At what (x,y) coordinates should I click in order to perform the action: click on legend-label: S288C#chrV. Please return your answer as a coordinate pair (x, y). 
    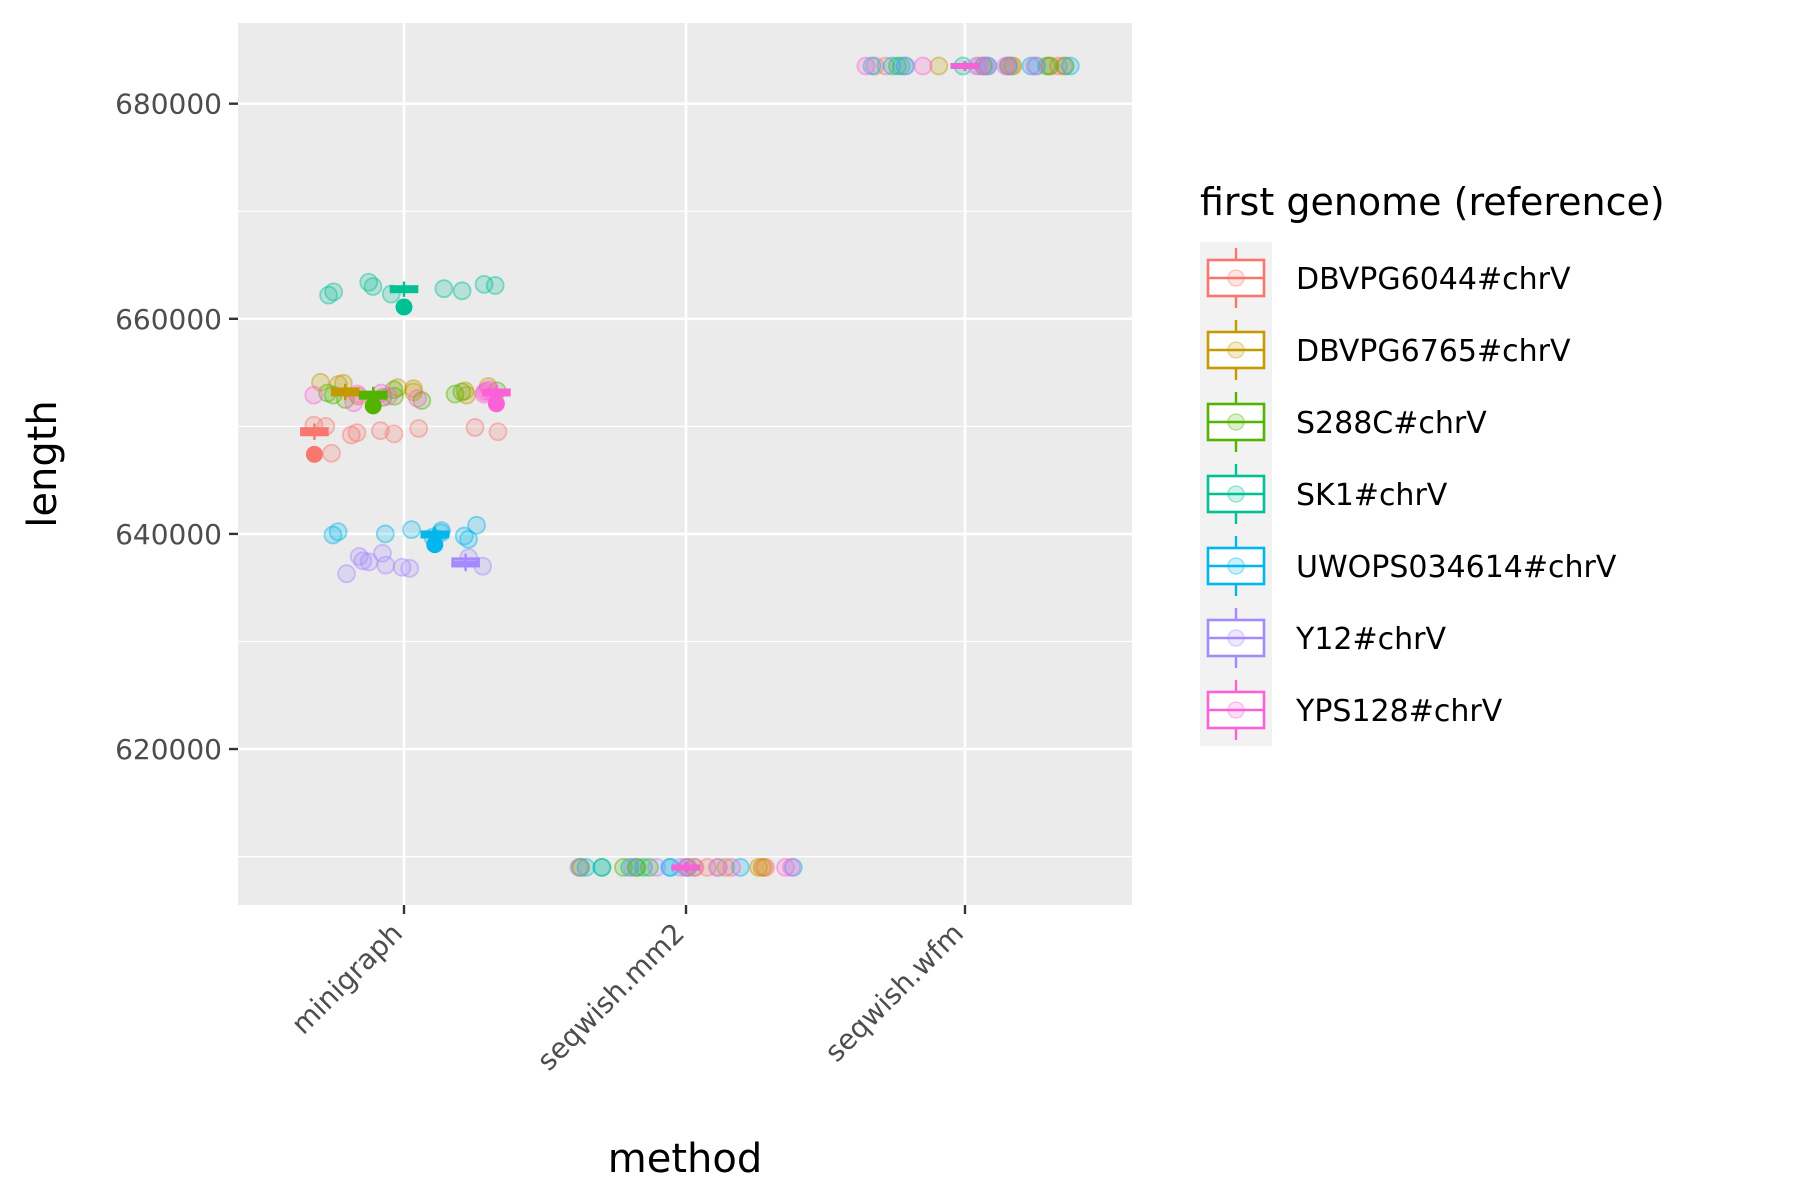
    Looking at the image, I should click on (1391, 423).